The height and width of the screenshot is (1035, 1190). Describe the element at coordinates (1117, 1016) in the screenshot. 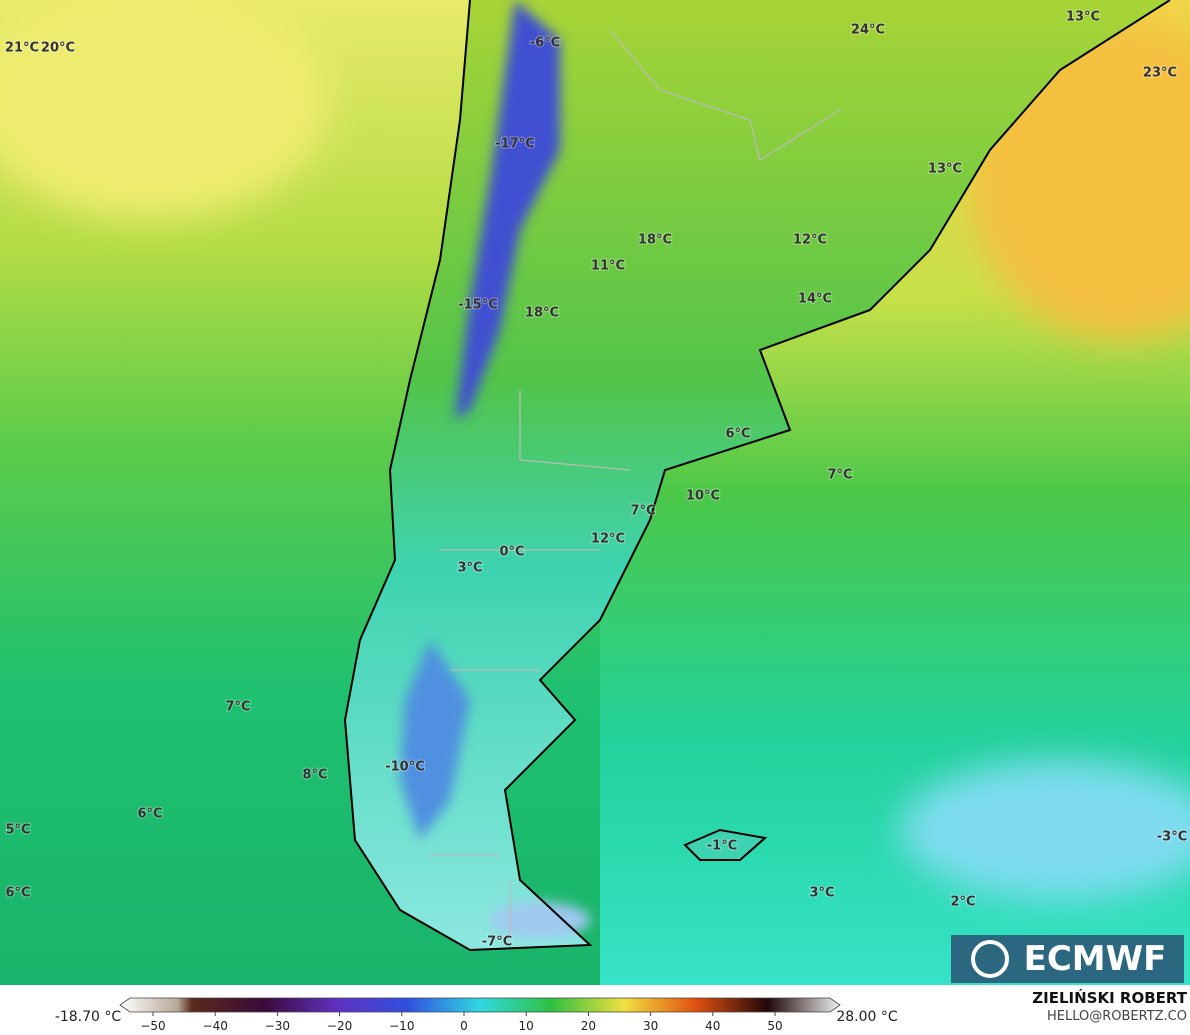

I see `credit-email: HELLO@ROBERTZ.CO` at that location.